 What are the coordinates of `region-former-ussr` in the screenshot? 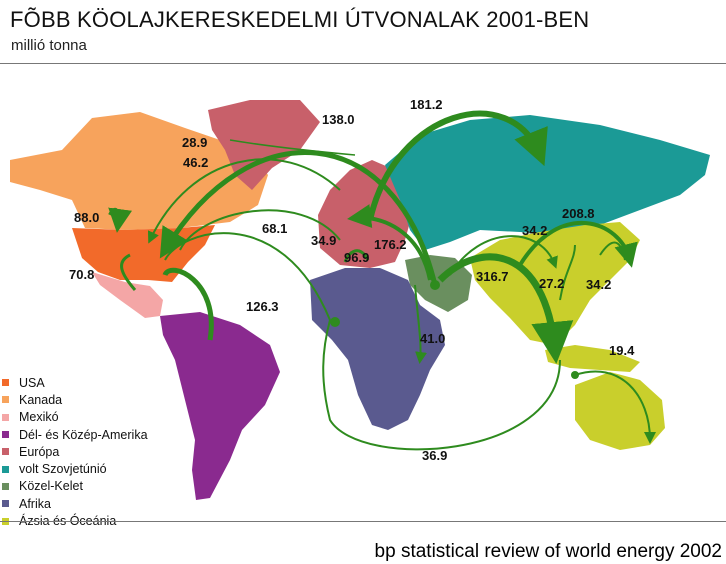 It's located at (547, 182).